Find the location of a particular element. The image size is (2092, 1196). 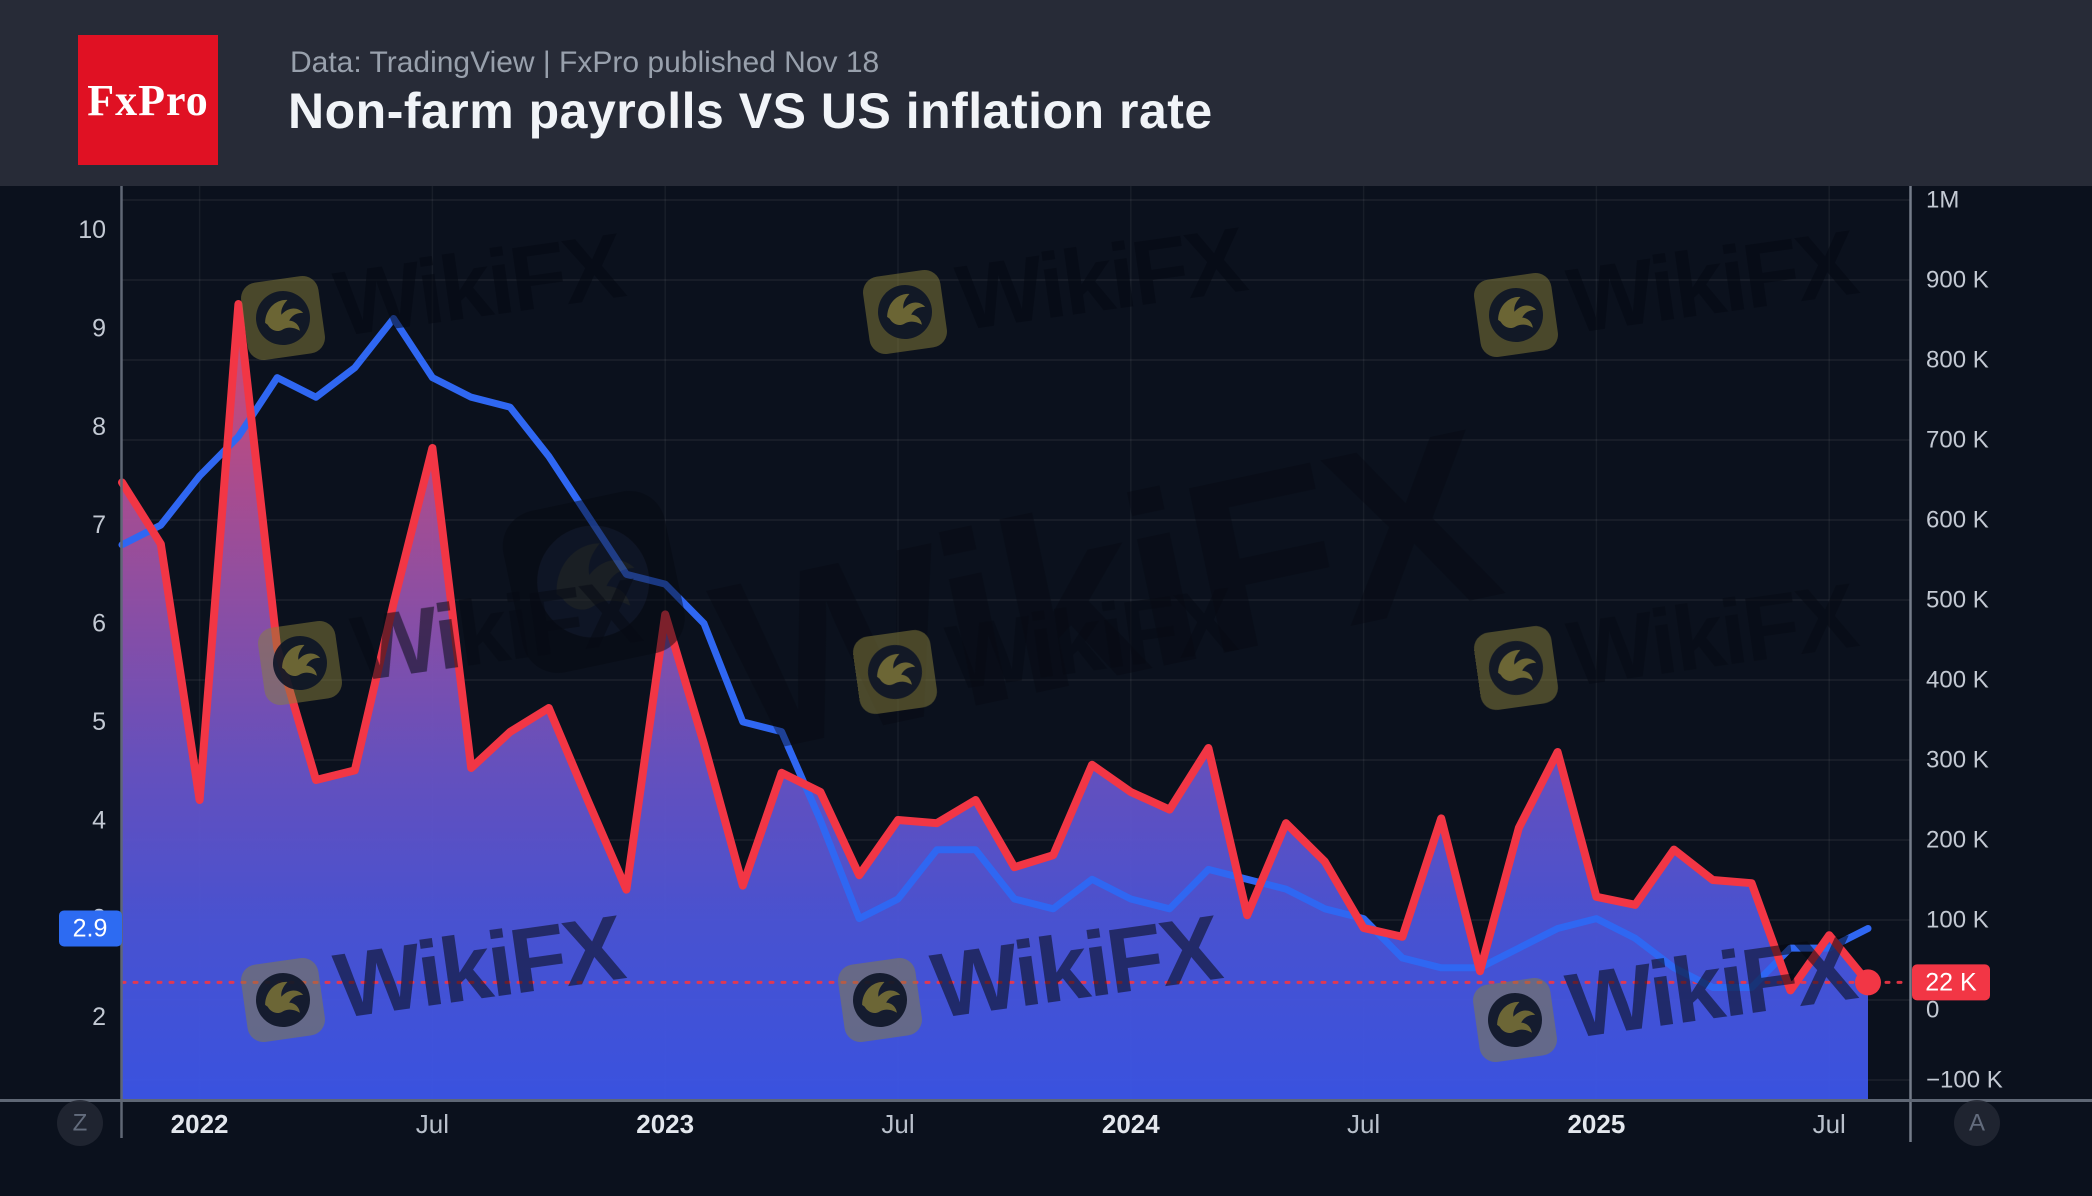

watermark-center-eagle-icon is located at coordinates (595, 576).